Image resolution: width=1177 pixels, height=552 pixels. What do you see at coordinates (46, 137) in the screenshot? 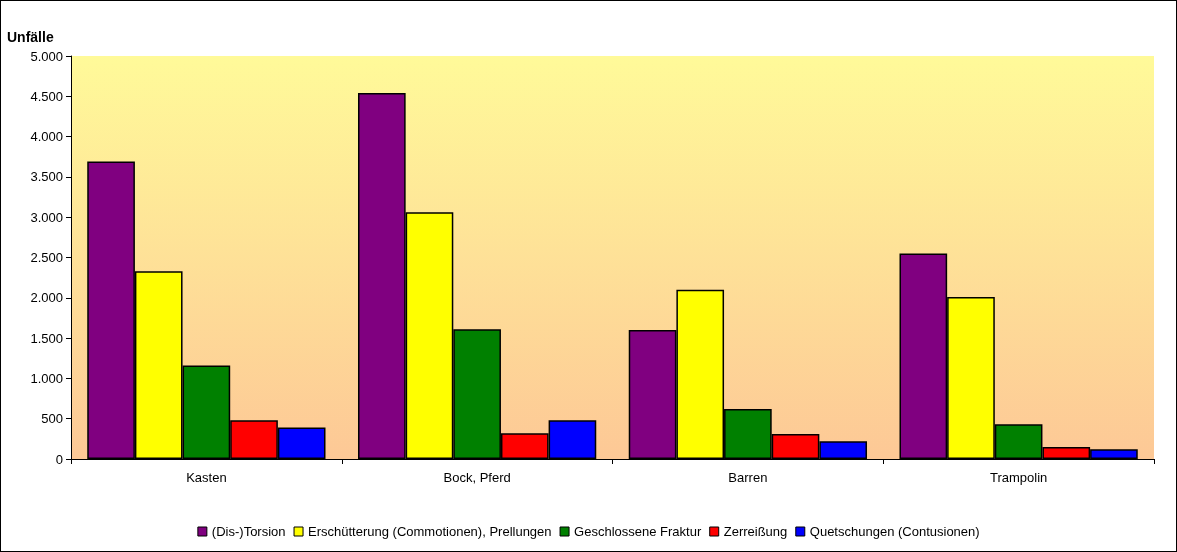
I see `y-tick-label: 4.000` at bounding box center [46, 137].